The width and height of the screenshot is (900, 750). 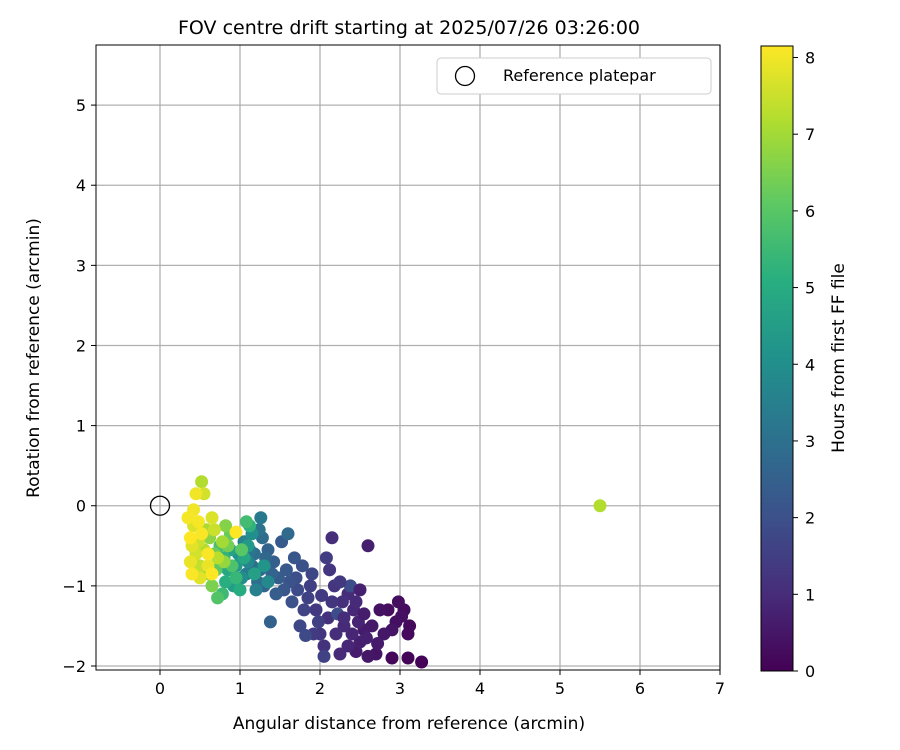 I want to click on colorbar-tick-label: 8, so click(x=810, y=58).